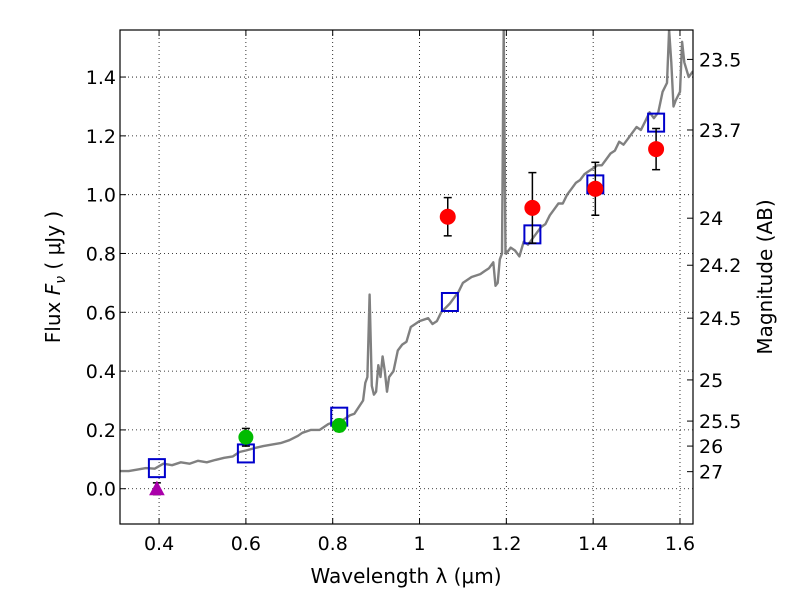 Image resolution: width=800 pixels, height=600 pixels. Describe the element at coordinates (333, 544) in the screenshot. I see `x-tick-label: 0.8` at that location.